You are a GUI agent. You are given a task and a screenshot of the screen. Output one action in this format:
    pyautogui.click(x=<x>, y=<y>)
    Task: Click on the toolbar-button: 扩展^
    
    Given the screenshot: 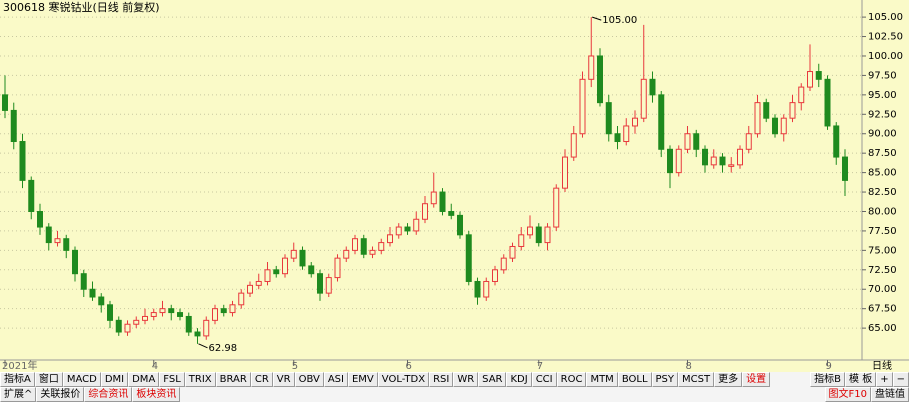 What is the action you would take?
    pyautogui.click(x=18, y=394)
    